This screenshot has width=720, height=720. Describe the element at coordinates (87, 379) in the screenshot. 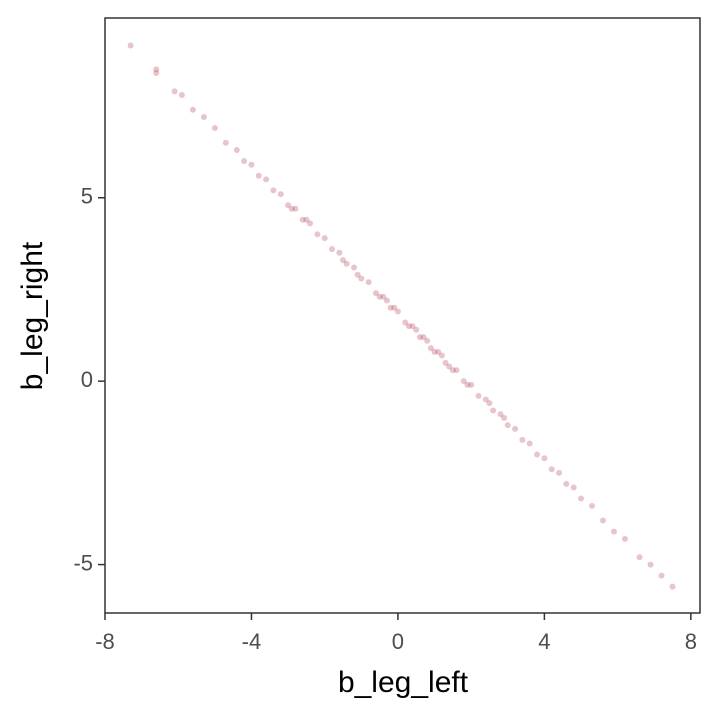

I see `y-tick-label: 0` at that location.